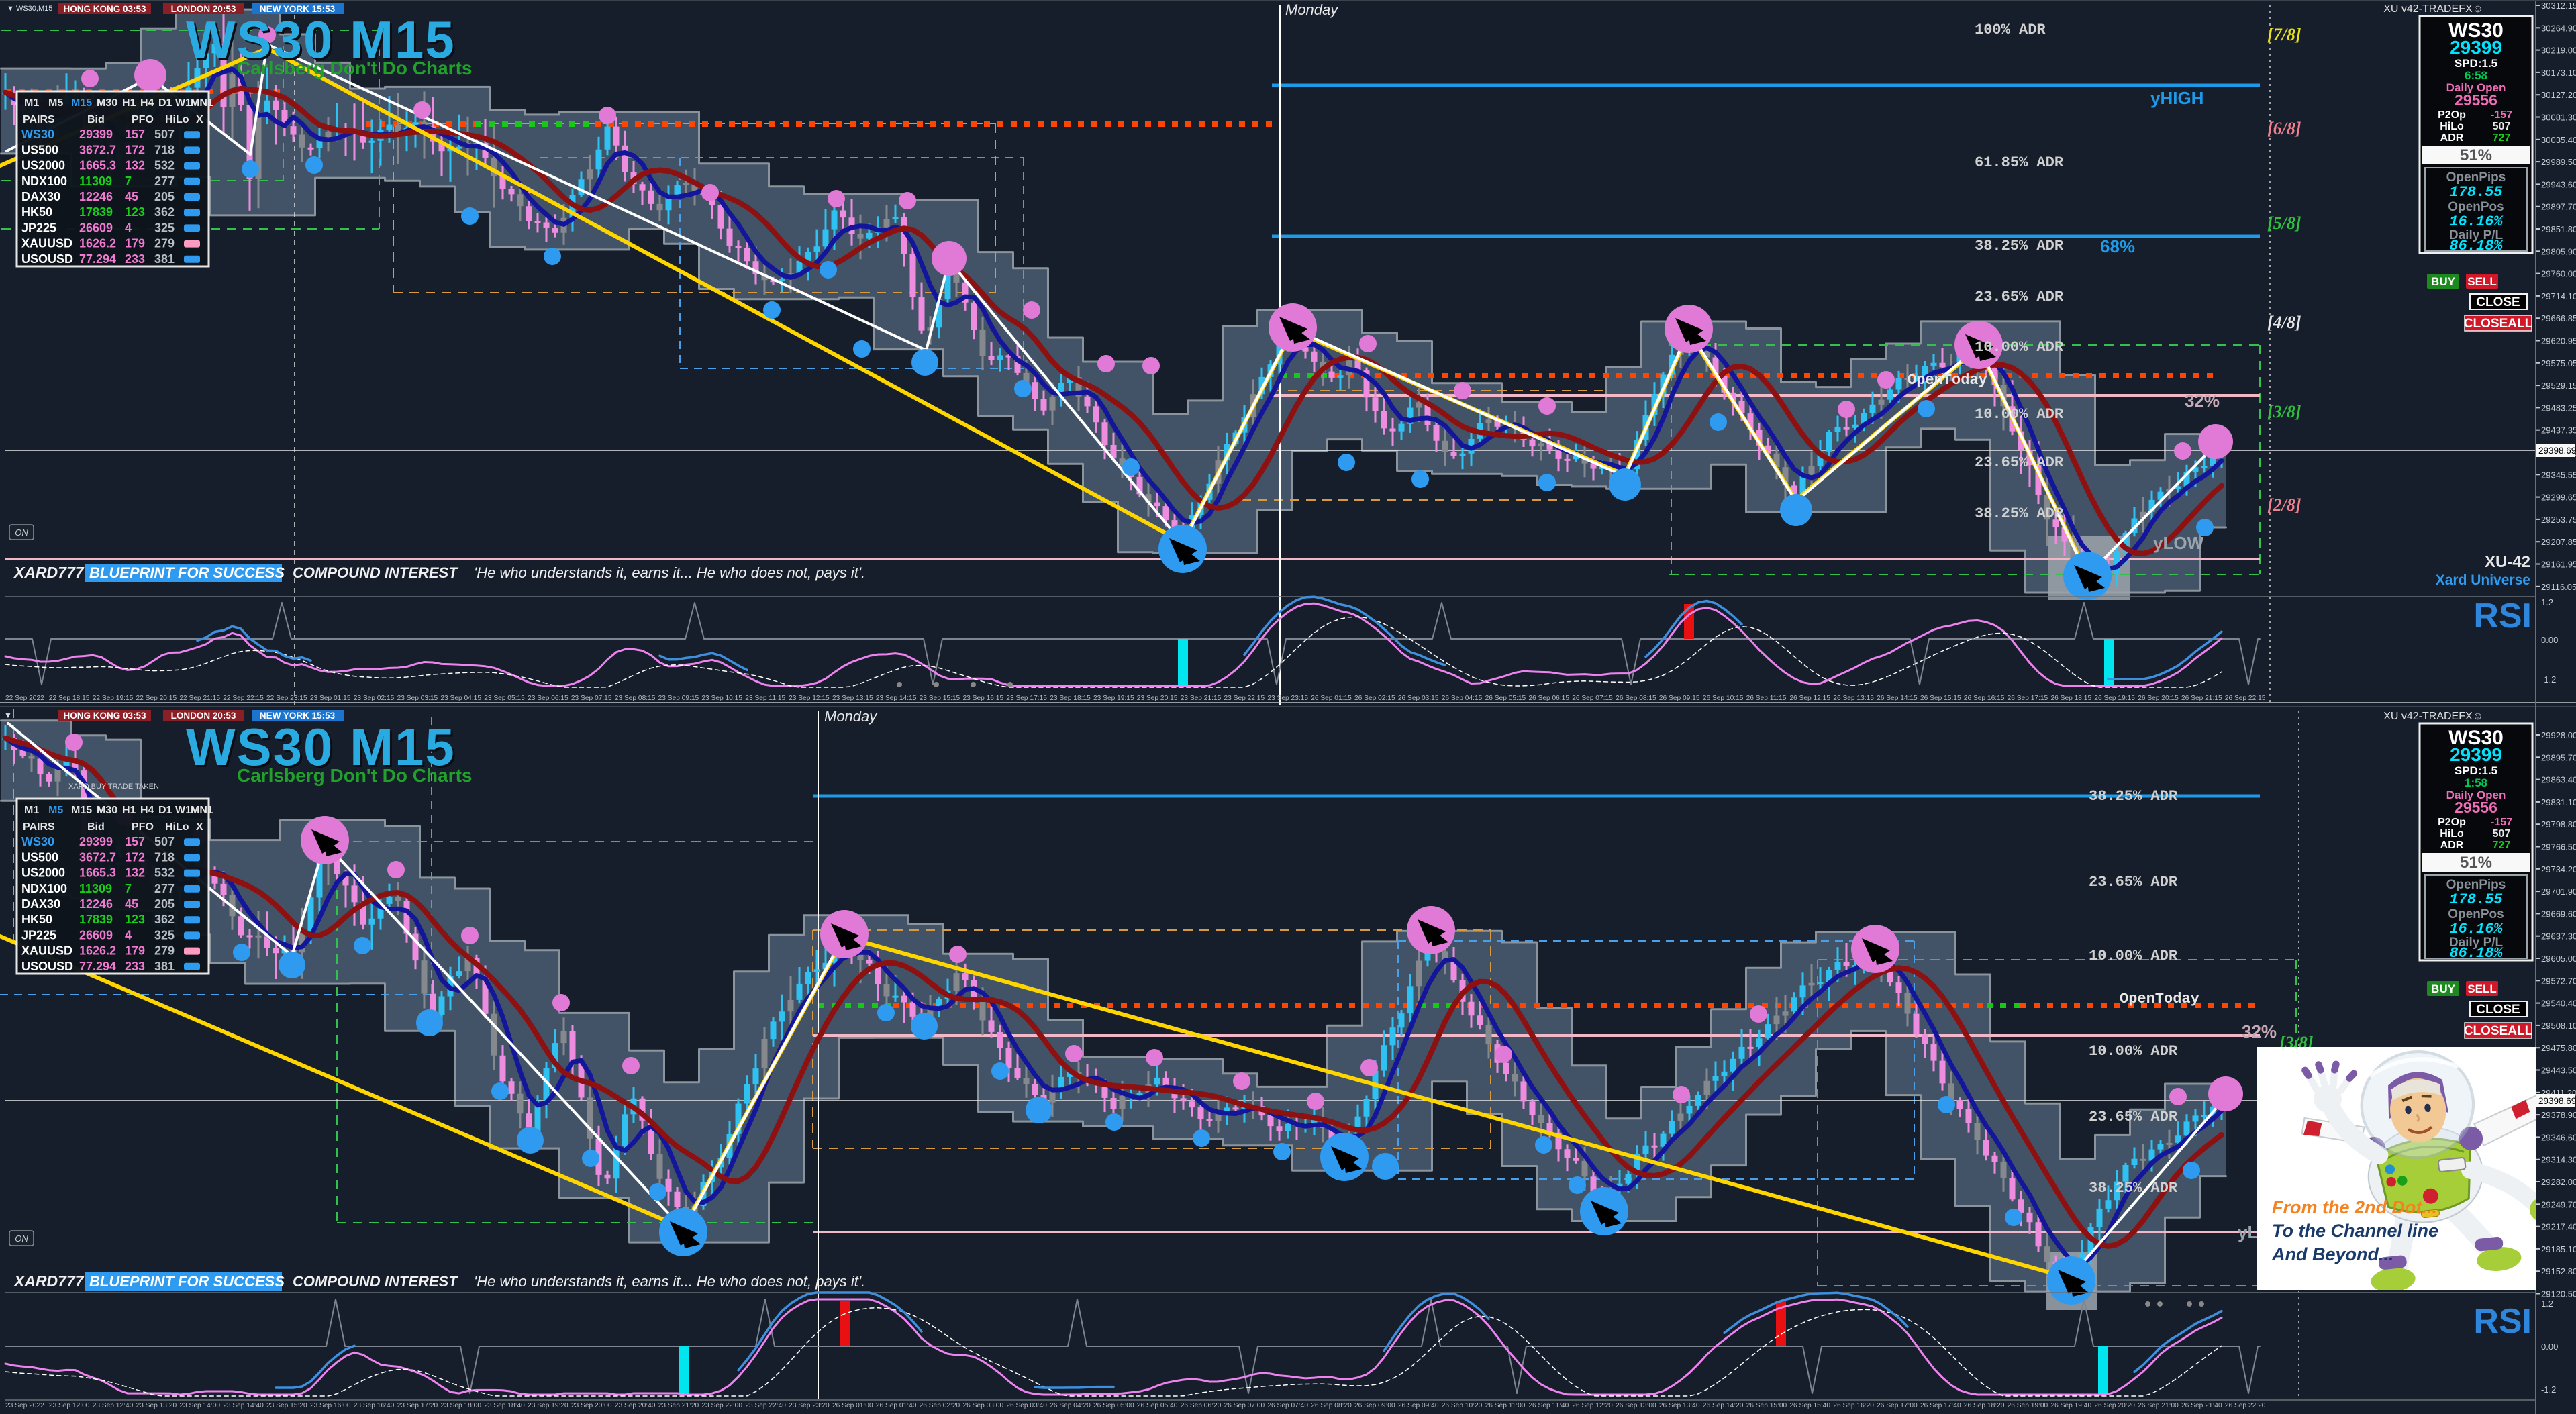  I want to click on svg-text: 29666.85, so click(2558, 318).